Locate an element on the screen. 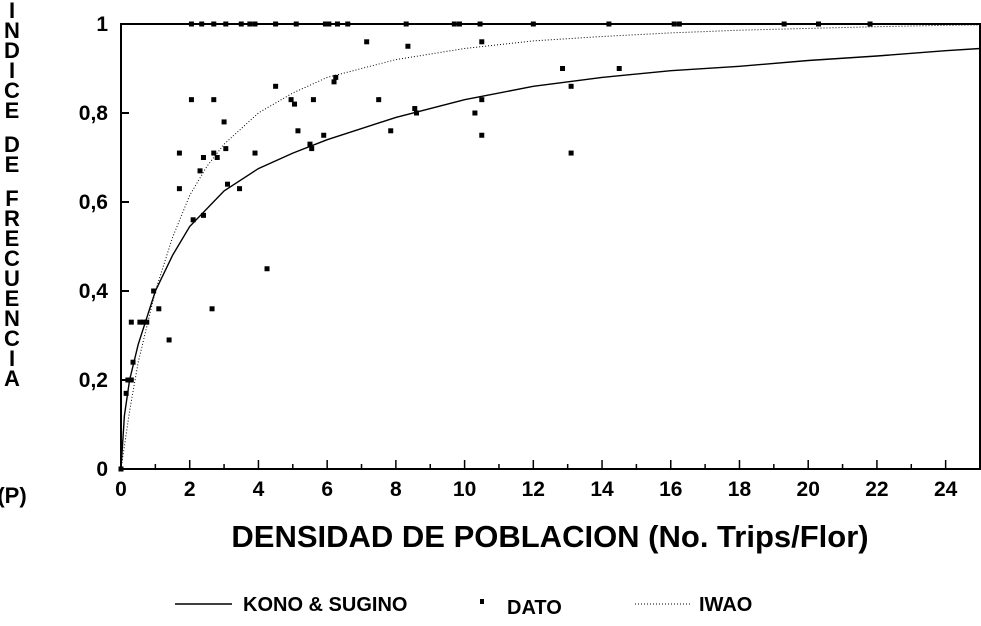  y-tick-label: 0 is located at coordinates (102, 469).